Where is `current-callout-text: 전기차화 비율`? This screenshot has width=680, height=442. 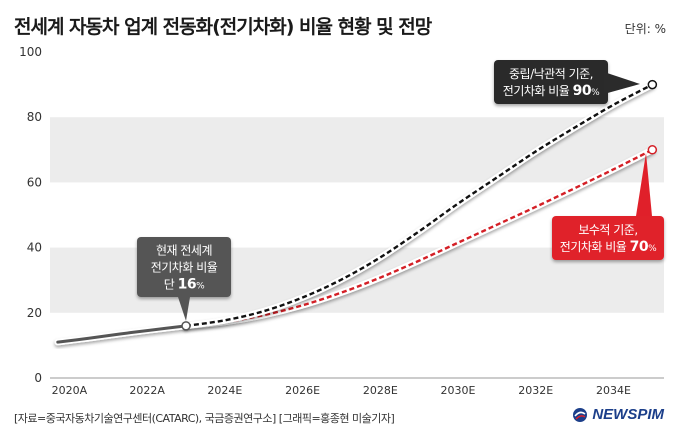
current-callout-text: 전기차화 비율 is located at coordinates (184, 268).